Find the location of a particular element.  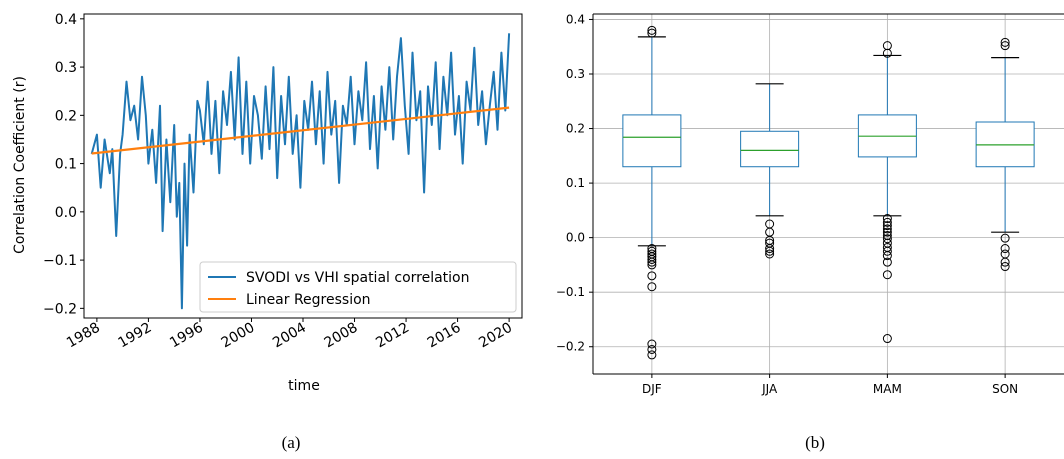

x-tick-label: 2012 is located at coordinates (392, 336).